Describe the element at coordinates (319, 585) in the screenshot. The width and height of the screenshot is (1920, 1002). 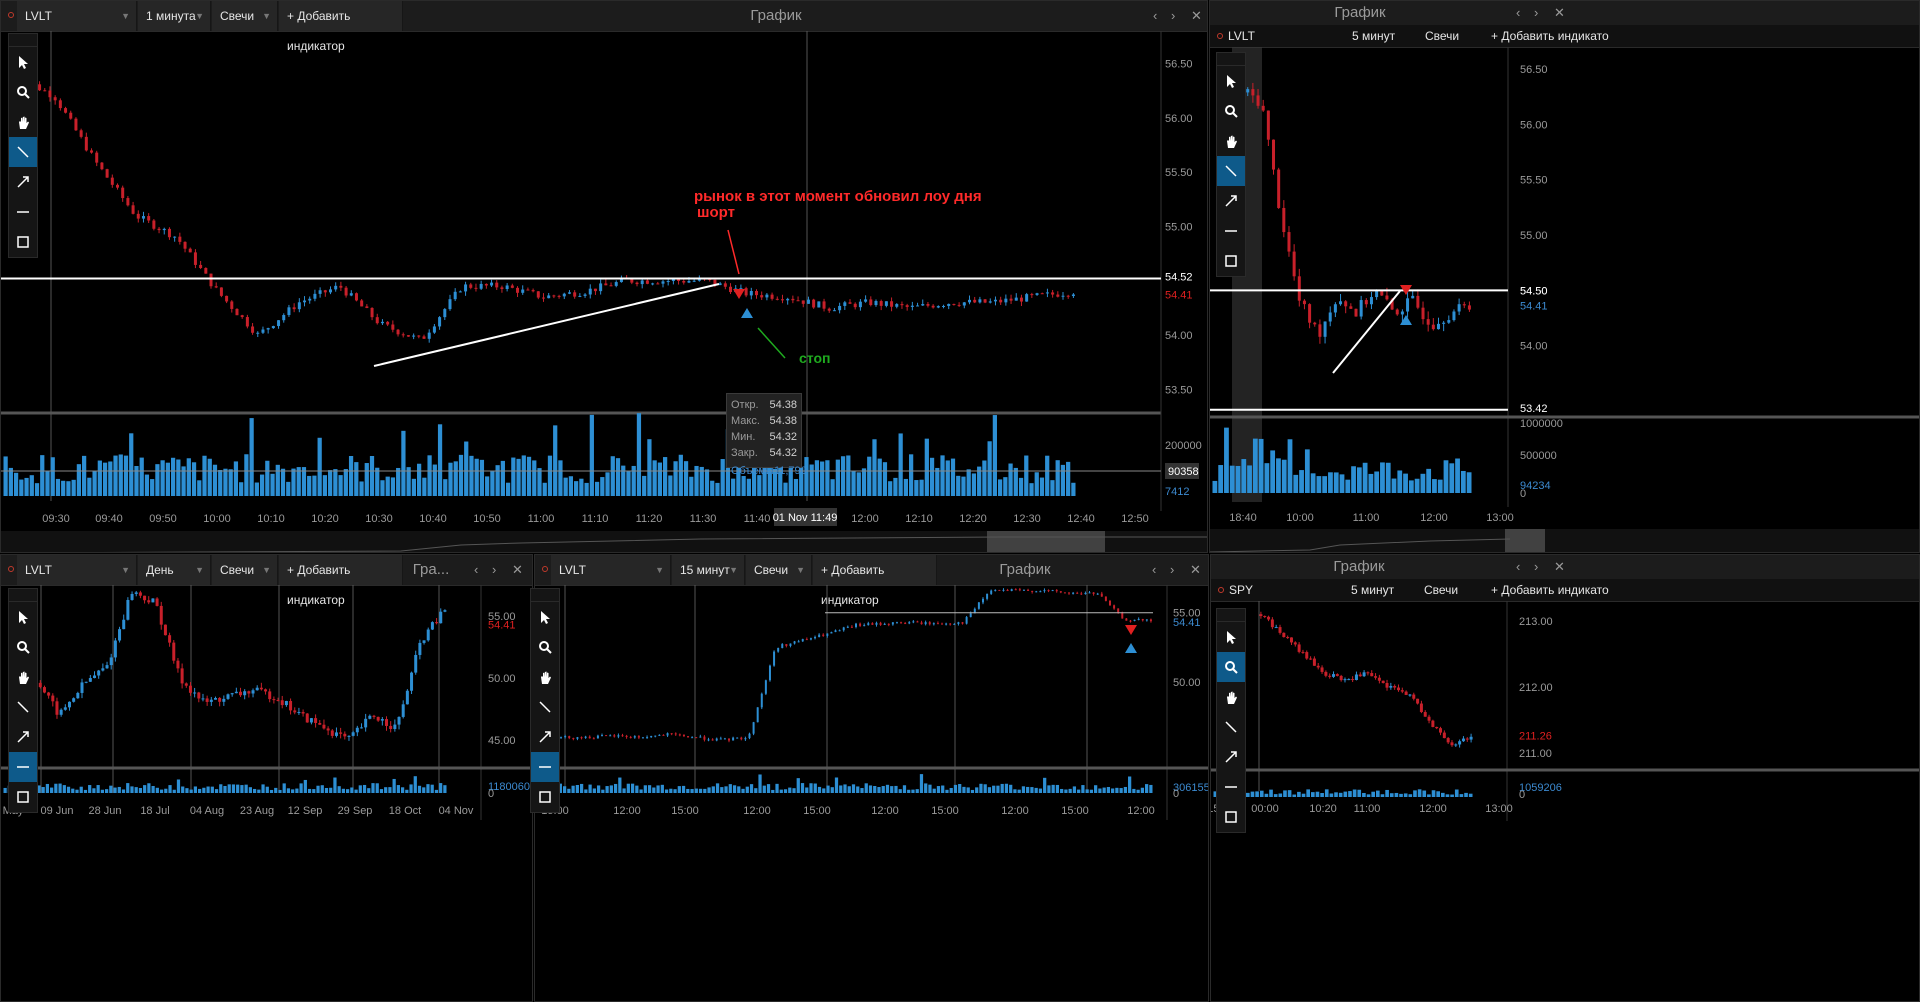
I see `add-indicator-label: + Добавить индикатор` at that location.